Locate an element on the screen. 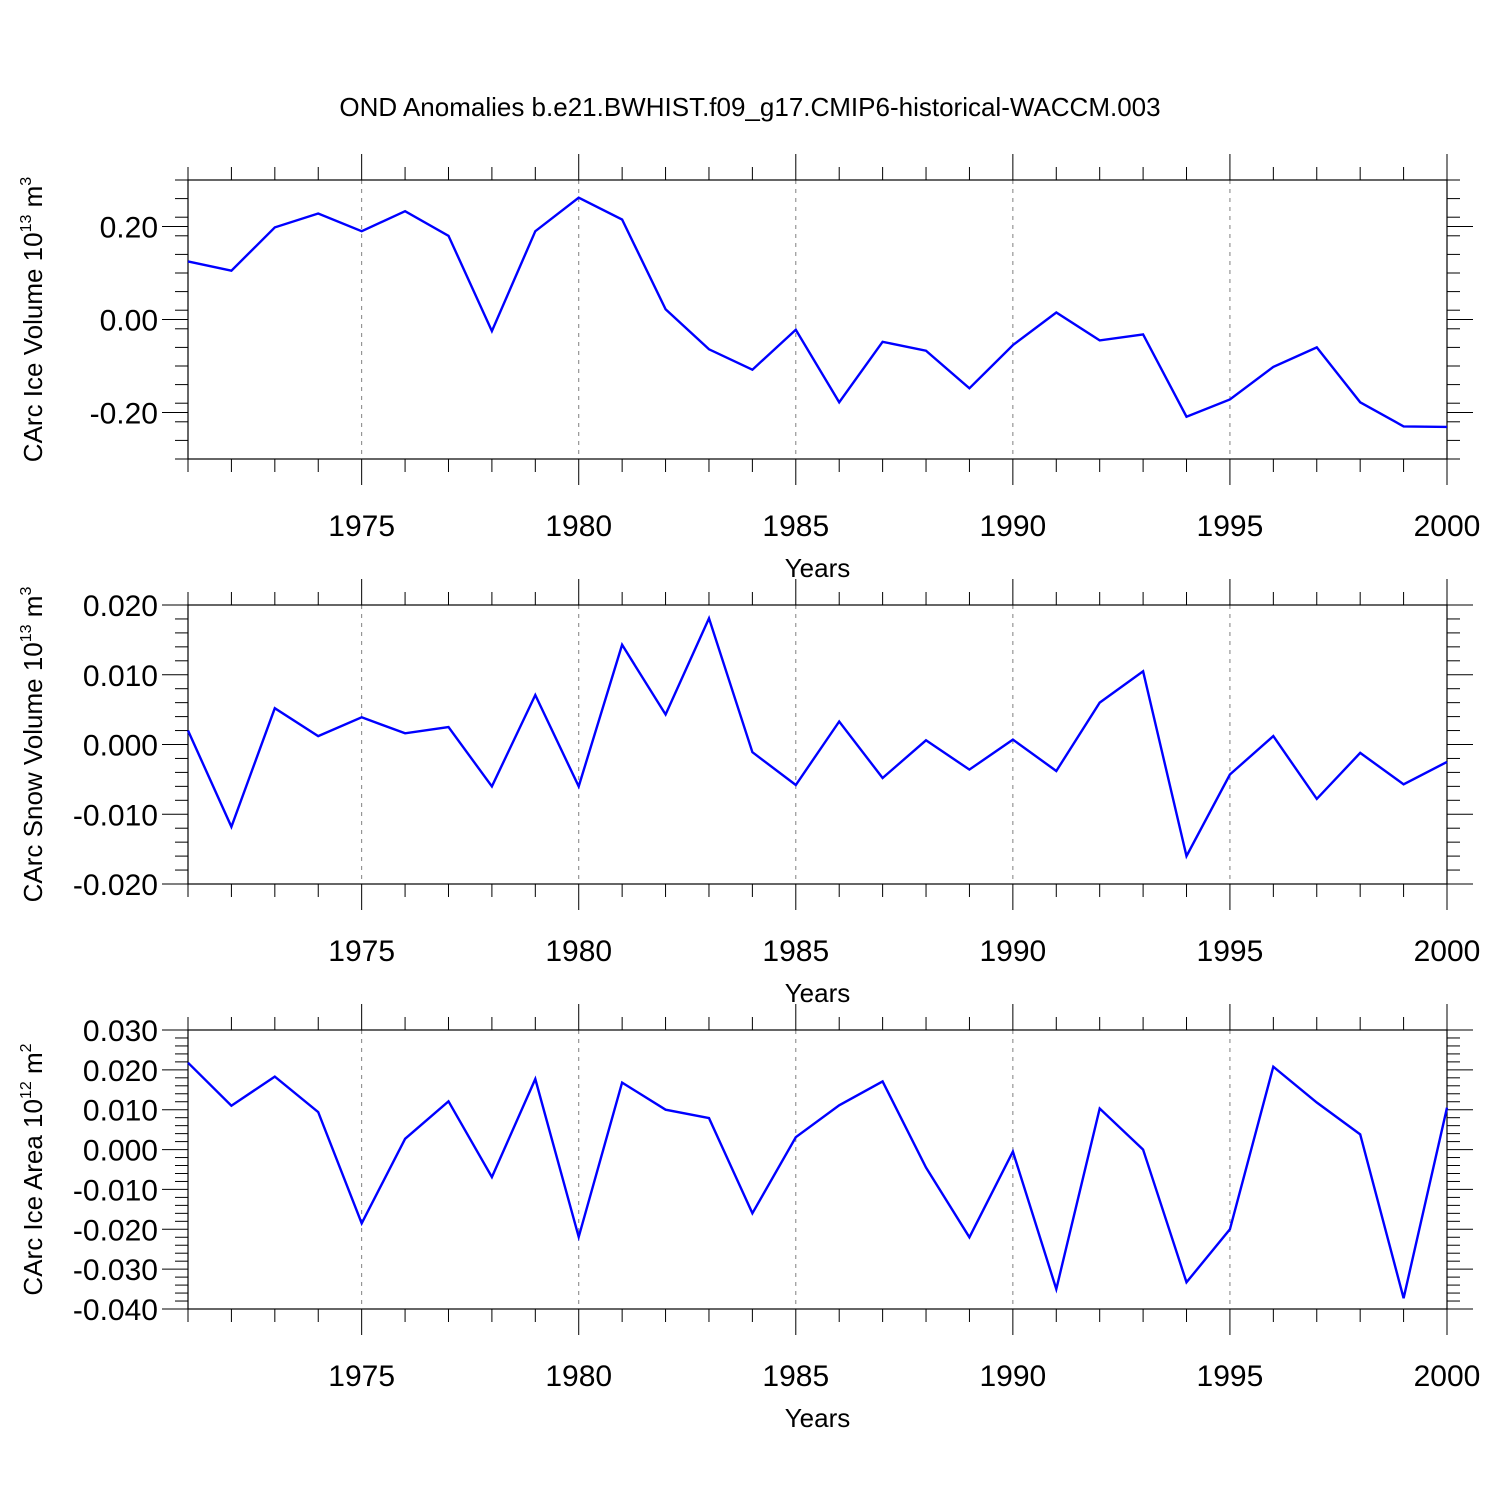 The height and width of the screenshot is (1500, 1500). y-axis-title: CArc Ice Area 1012 m2 is located at coordinates (33, 1169).